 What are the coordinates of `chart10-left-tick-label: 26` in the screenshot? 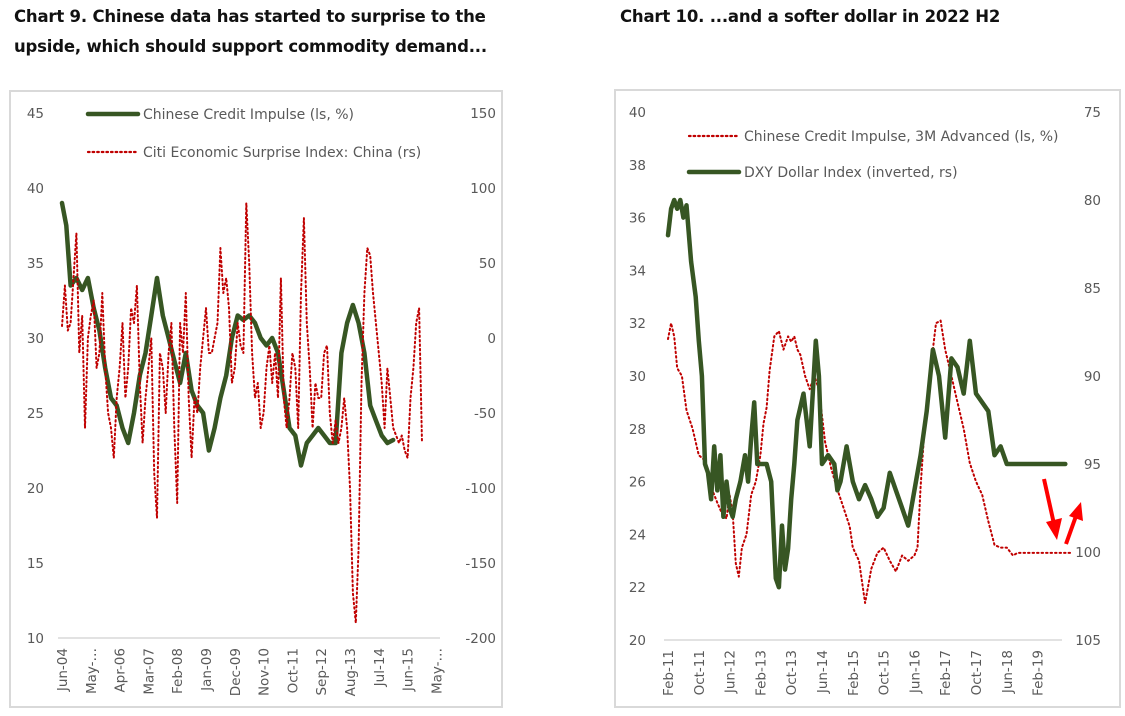 It's located at (637, 483).